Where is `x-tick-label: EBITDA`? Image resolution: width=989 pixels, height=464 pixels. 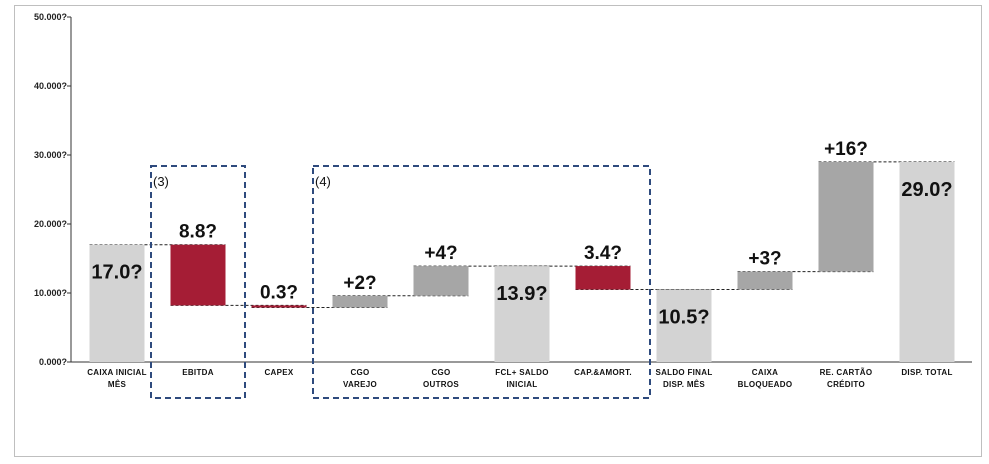 x-tick-label: EBITDA is located at coordinates (198, 372).